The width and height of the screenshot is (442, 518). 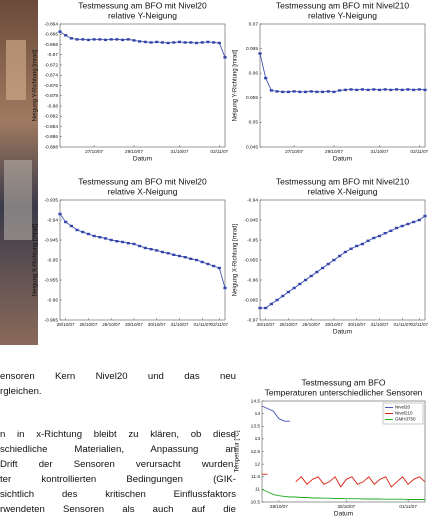 I want to click on y-tick-label: -0.884, so click(x=51, y=127).